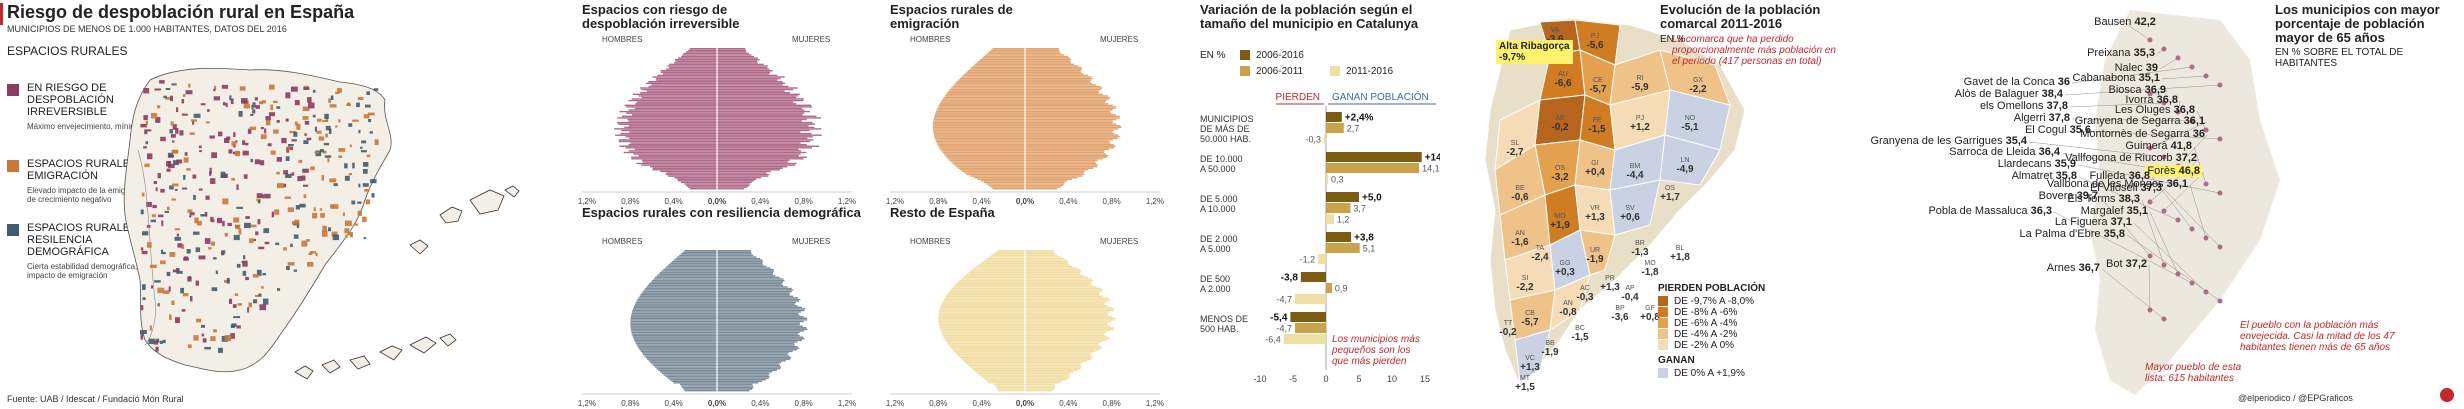 This screenshot has height=409, width=2464. I want to click on municipality-name: Les Oluges, so click(2144, 110).